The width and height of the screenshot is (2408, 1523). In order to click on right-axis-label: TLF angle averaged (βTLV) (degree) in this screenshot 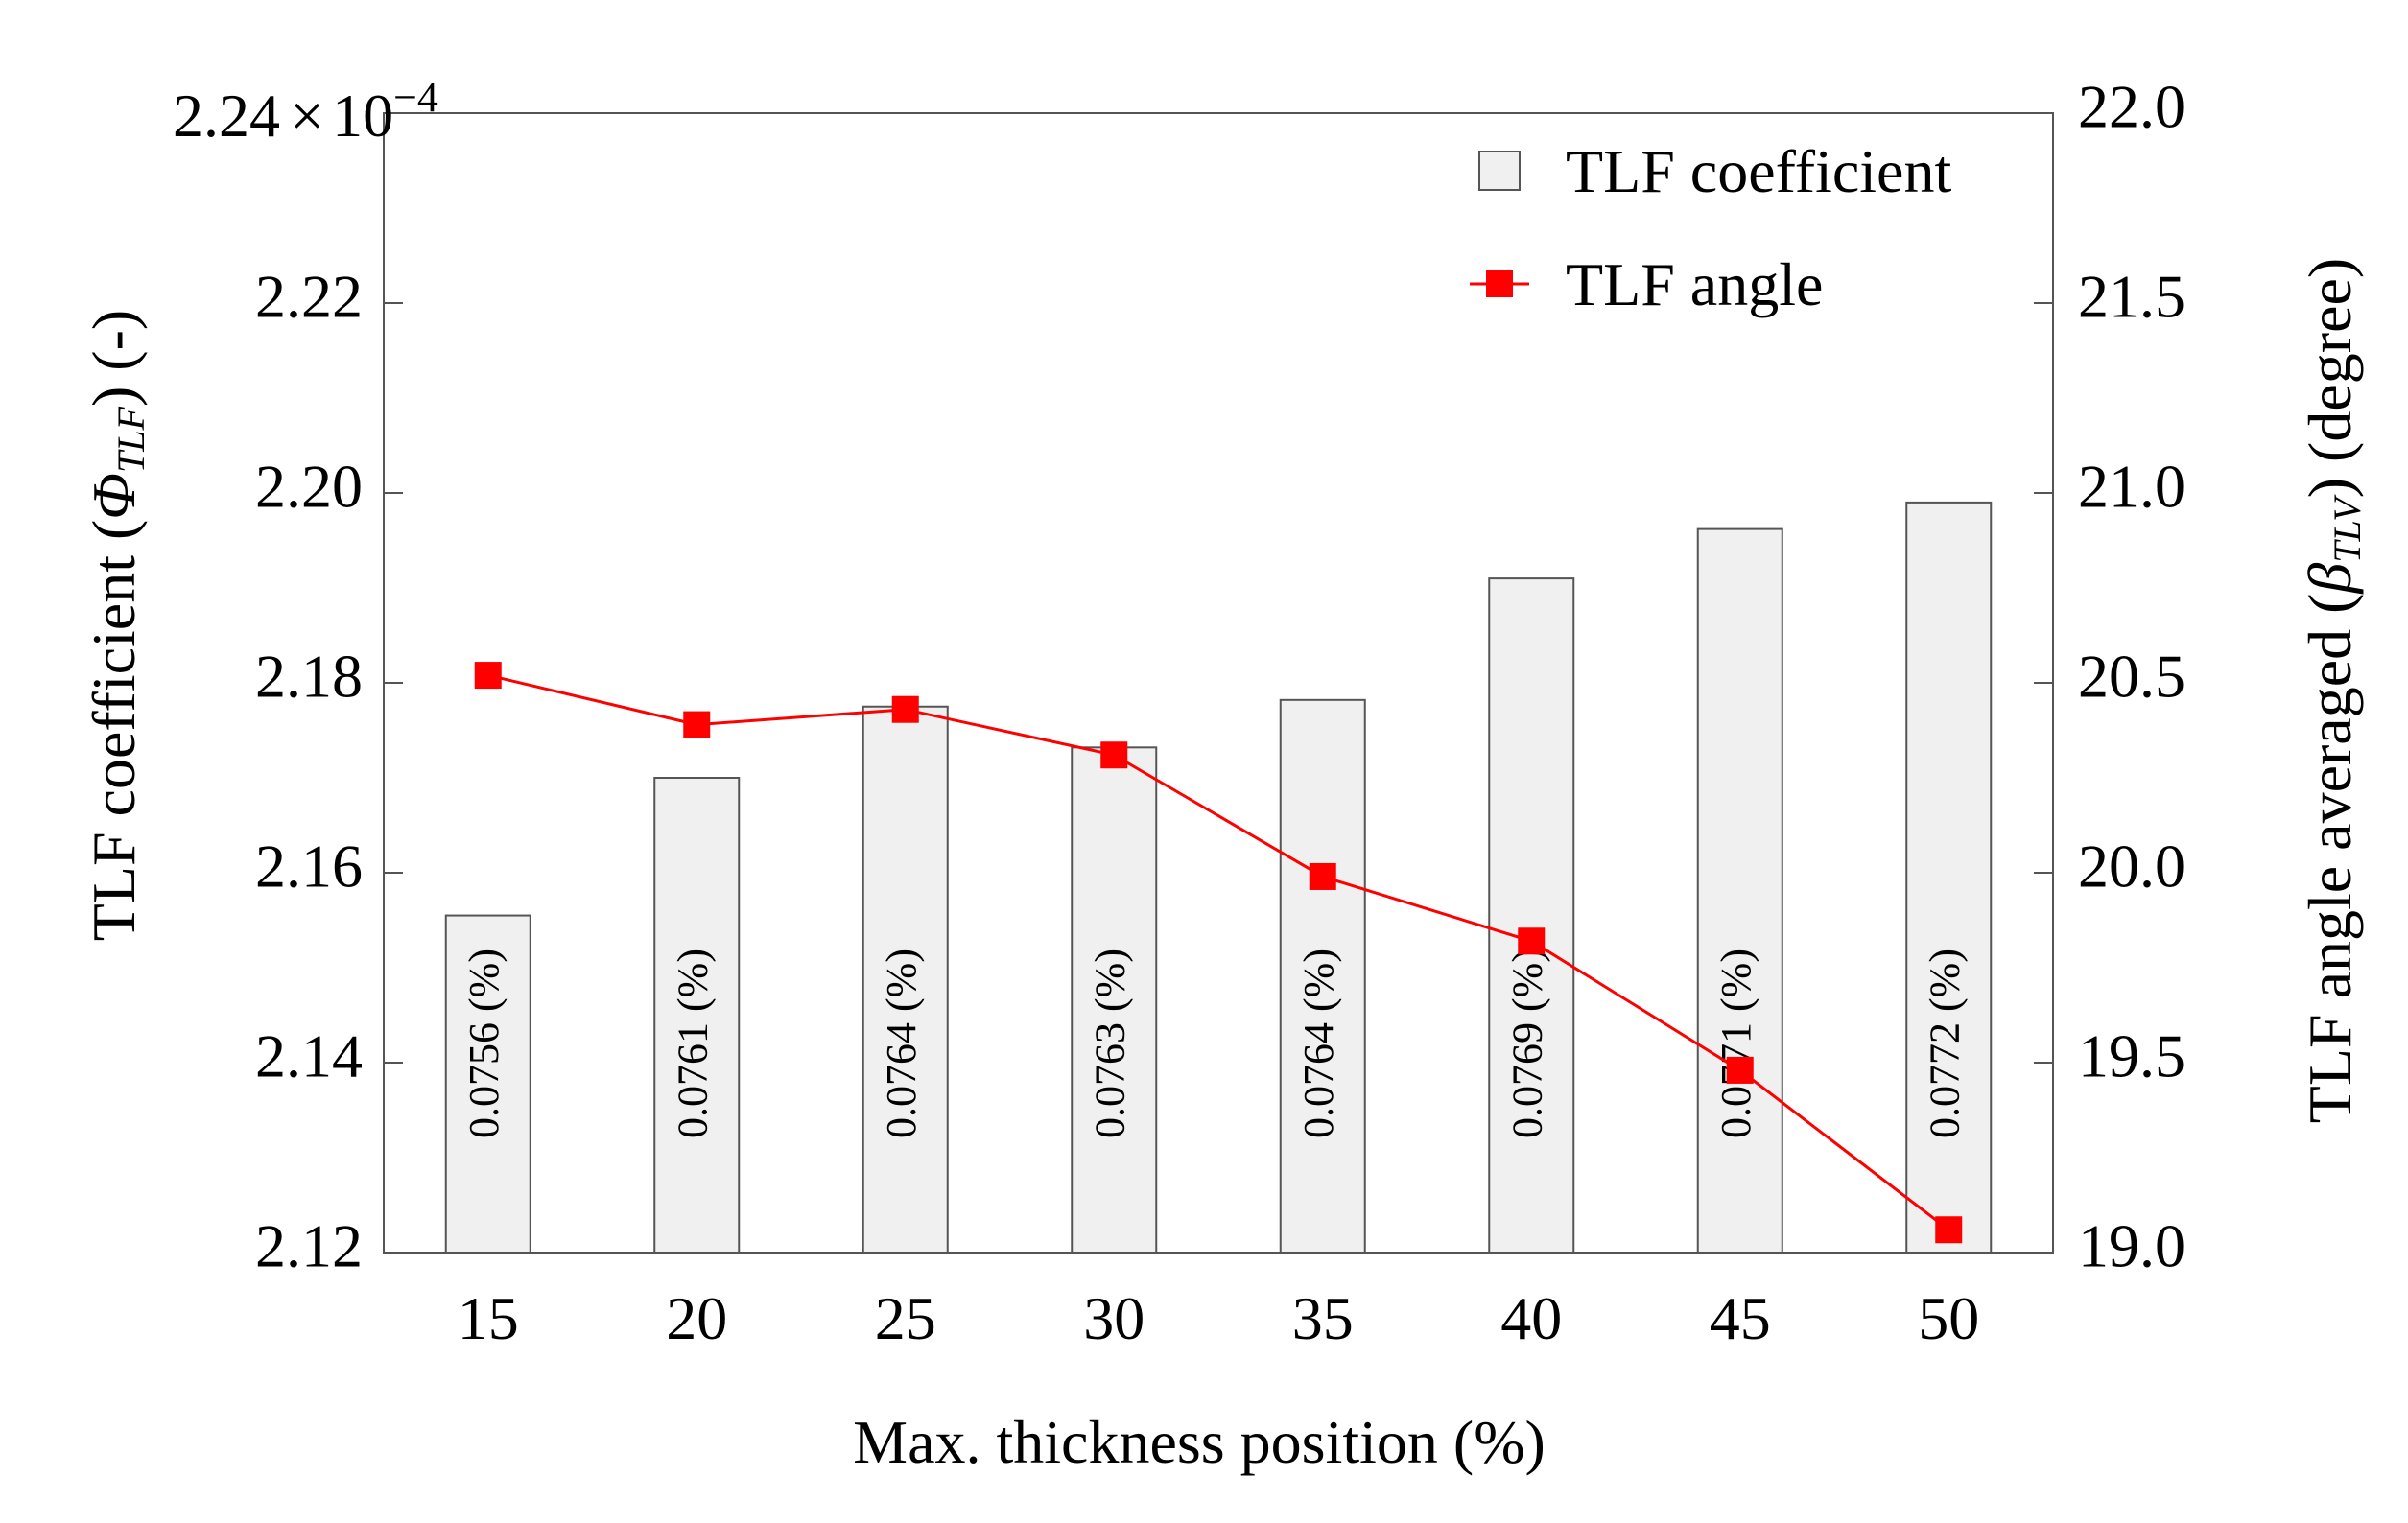, I will do `click(2332, 690)`.